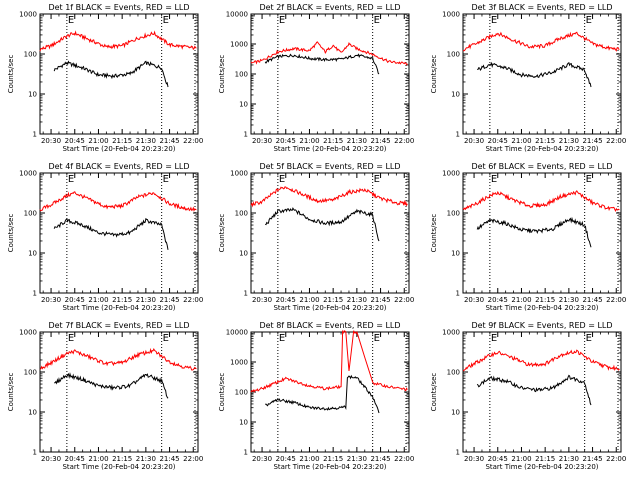 This screenshot has height=480, width=640. What do you see at coordinates (118, 166) in the screenshot?
I see `chart-title: Det 4f BLACK = Events, RED = LLD` at bounding box center [118, 166].